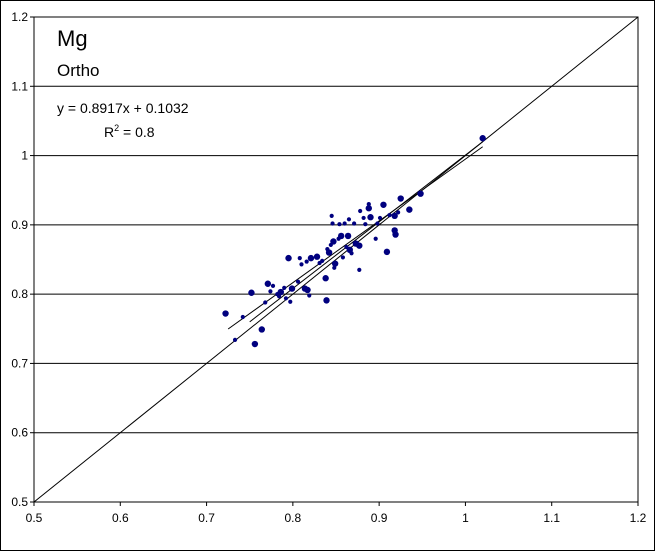 The image size is (655, 551). What do you see at coordinates (19, 294) in the screenshot?
I see `y-tick-label: 0.8` at bounding box center [19, 294].